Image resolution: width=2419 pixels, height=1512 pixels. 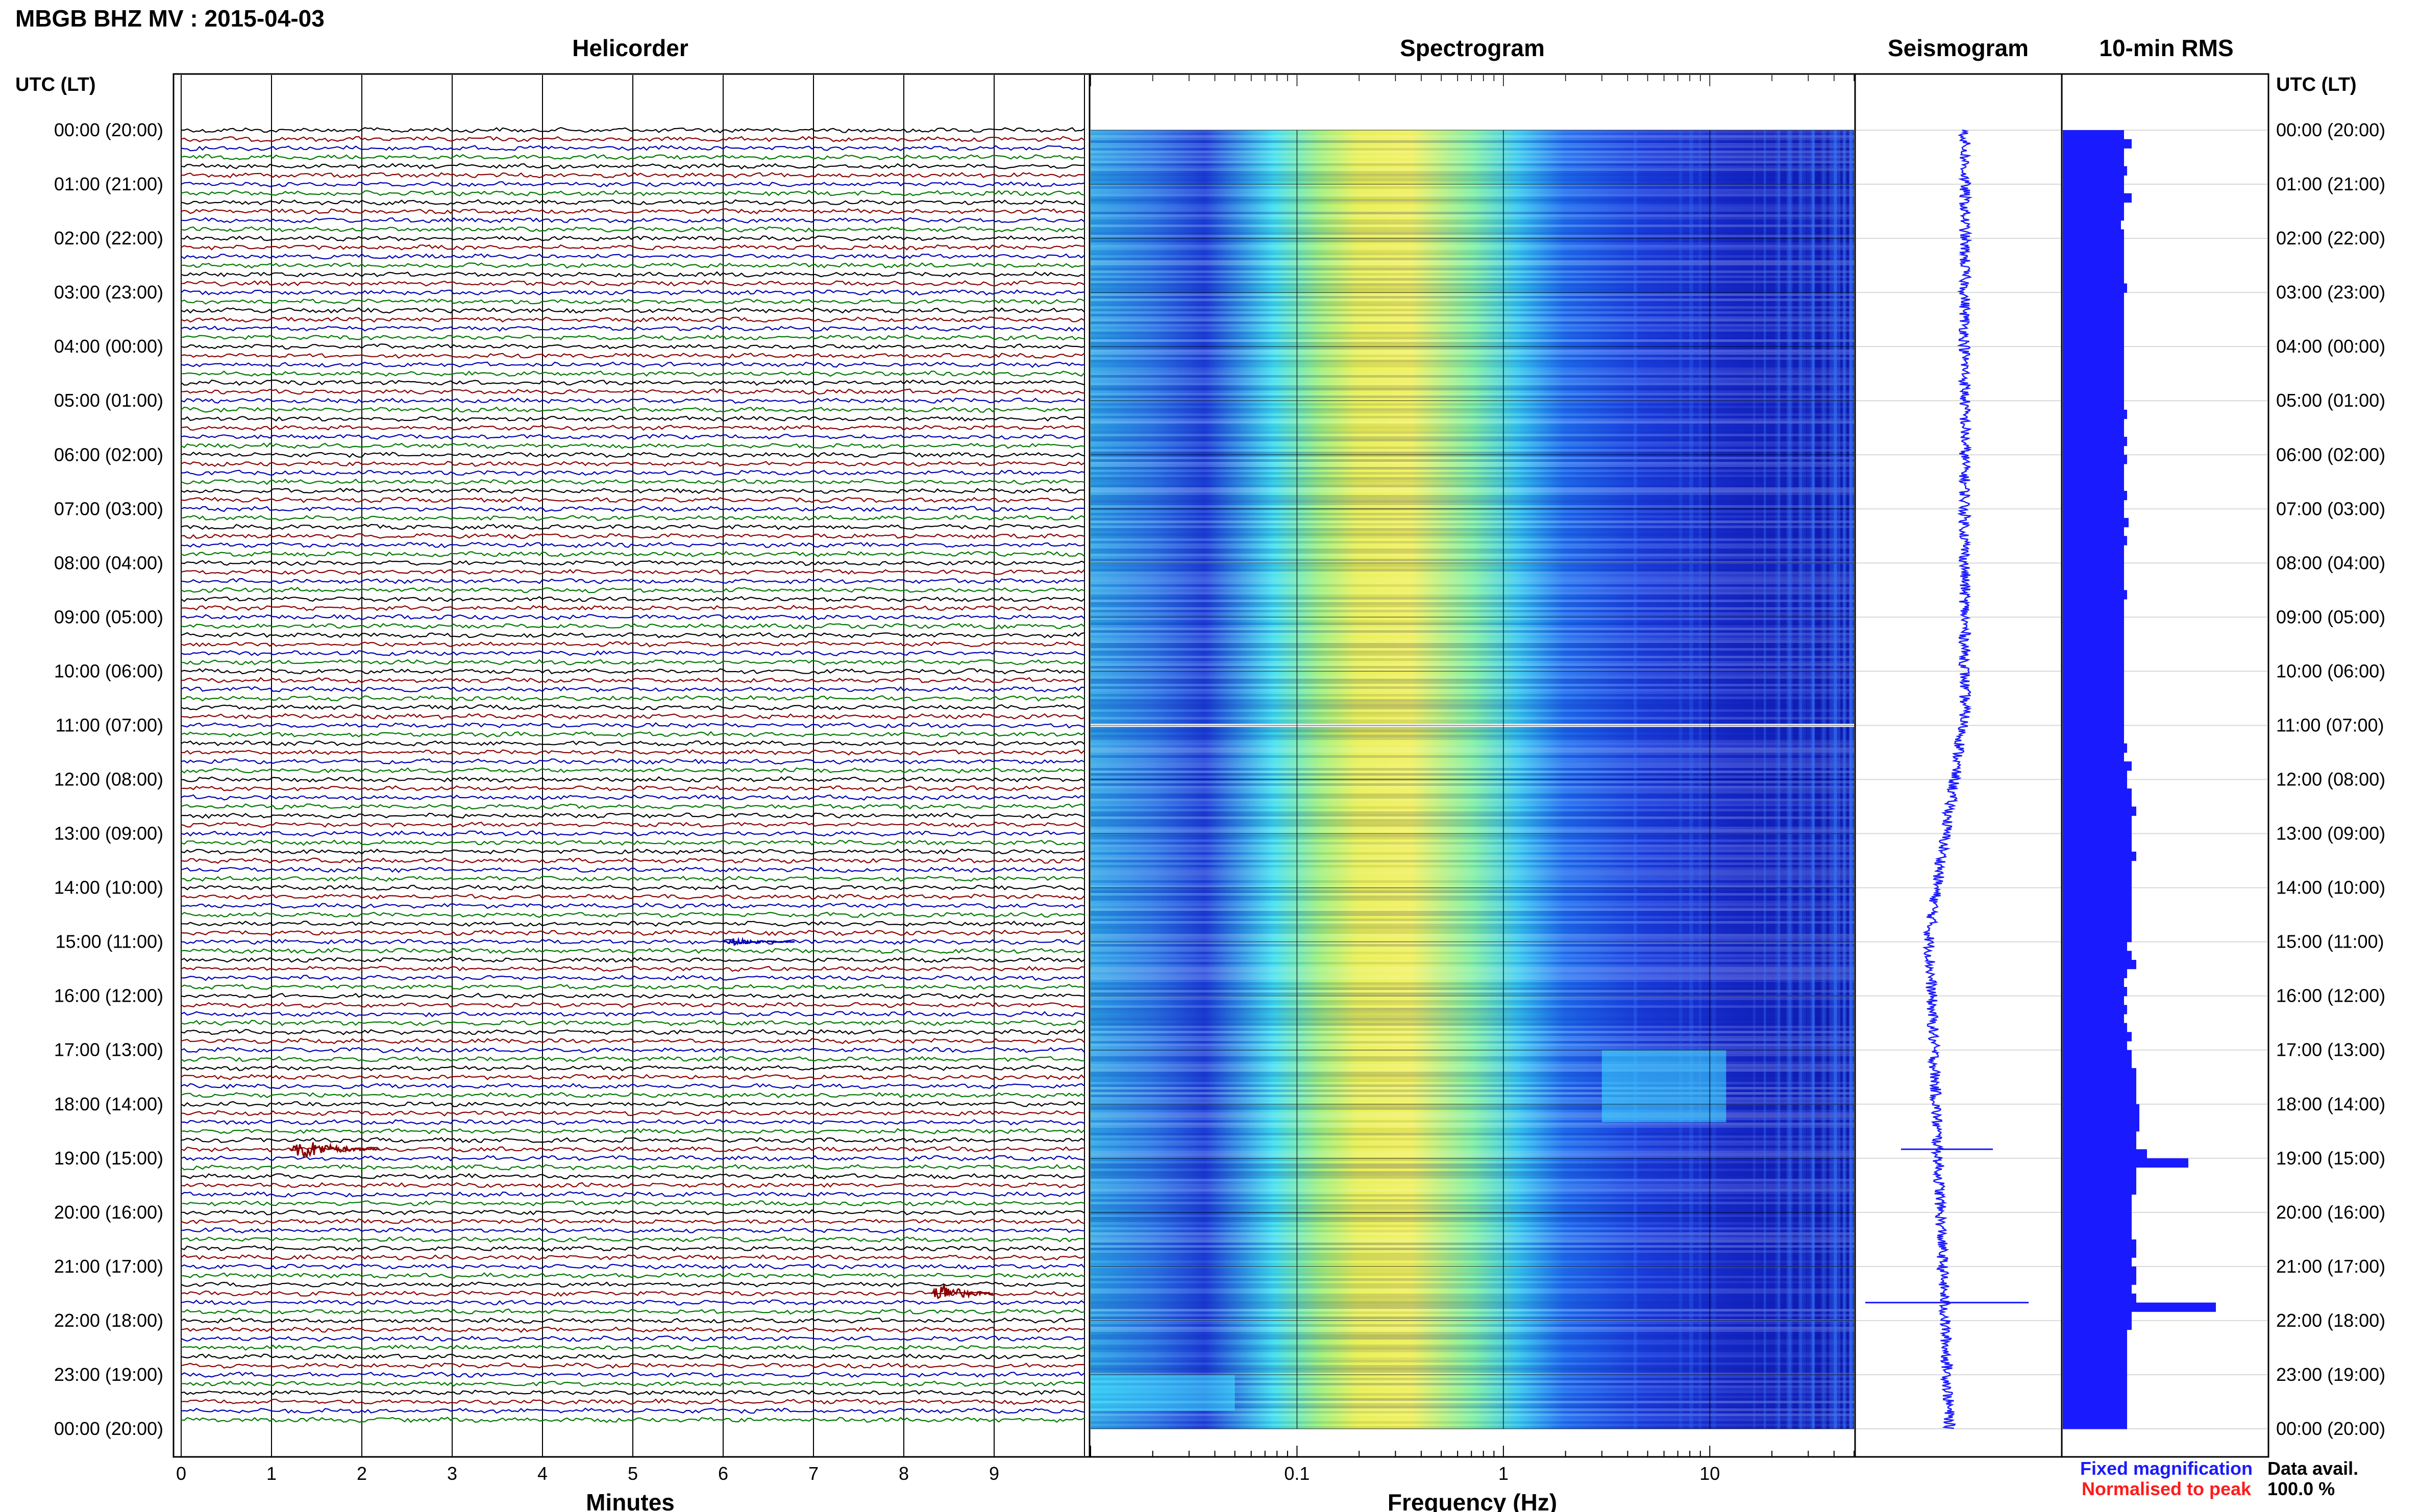 What do you see at coordinates (2312, 1468) in the screenshot?
I see `data-avail-label: Data avail.` at bounding box center [2312, 1468].